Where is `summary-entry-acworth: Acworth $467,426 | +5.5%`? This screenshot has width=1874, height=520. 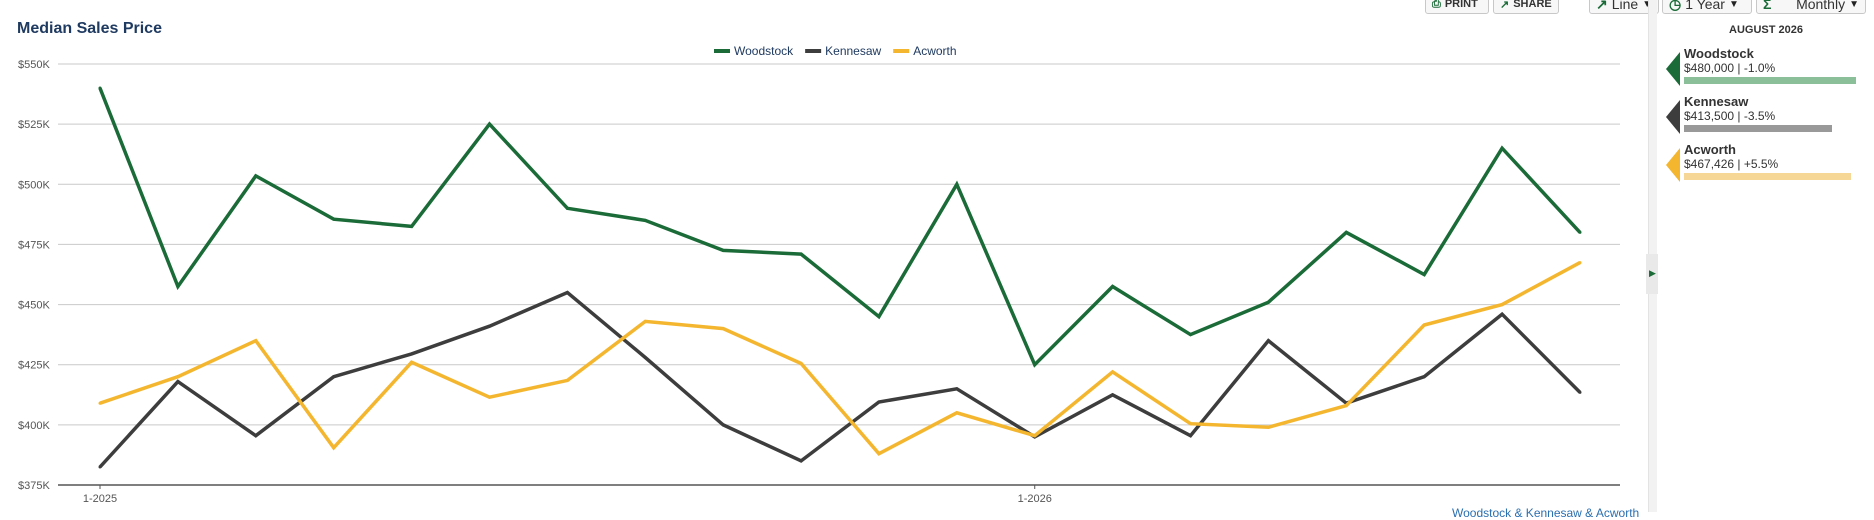 summary-entry-acworth: Acworth $467,426 | +5.5% is located at coordinates (1766, 166).